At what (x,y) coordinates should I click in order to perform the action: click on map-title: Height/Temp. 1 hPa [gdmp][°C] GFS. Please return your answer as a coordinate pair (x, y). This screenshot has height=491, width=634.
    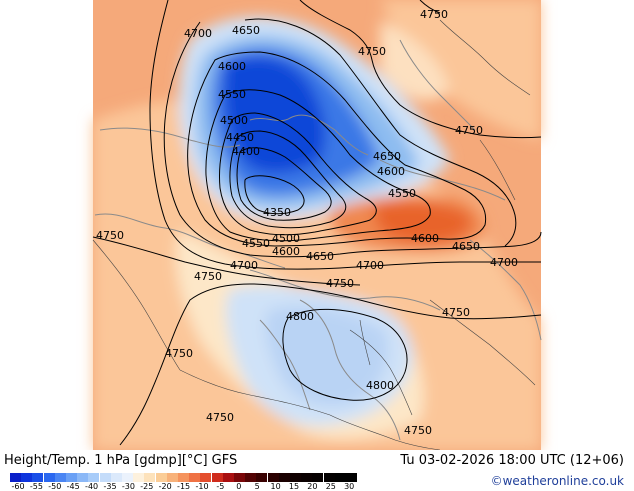
    Looking at the image, I should click on (121, 460).